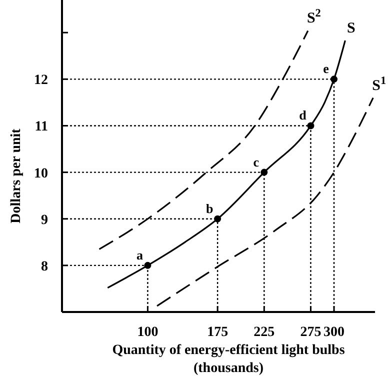 Image resolution: width=389 pixels, height=380 pixels. Describe the element at coordinates (44, 266) in the screenshot. I see `y-tick-label: 8` at that location.